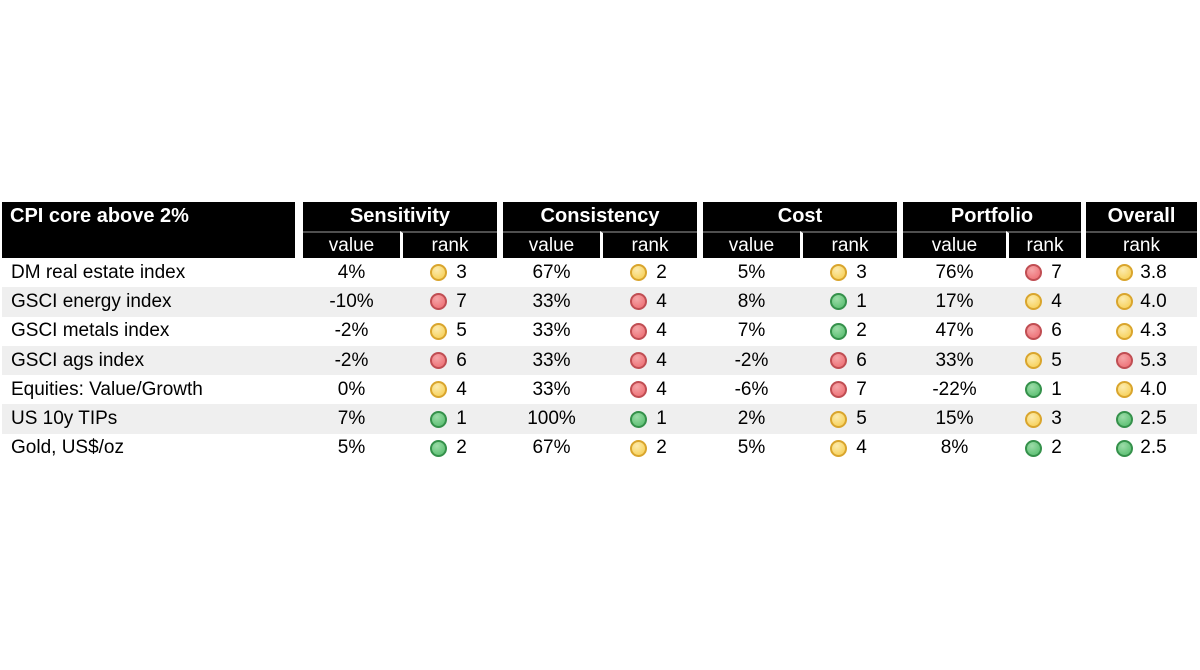 The width and height of the screenshot is (1200, 670). I want to click on metric-value: -10%, so click(351, 301).